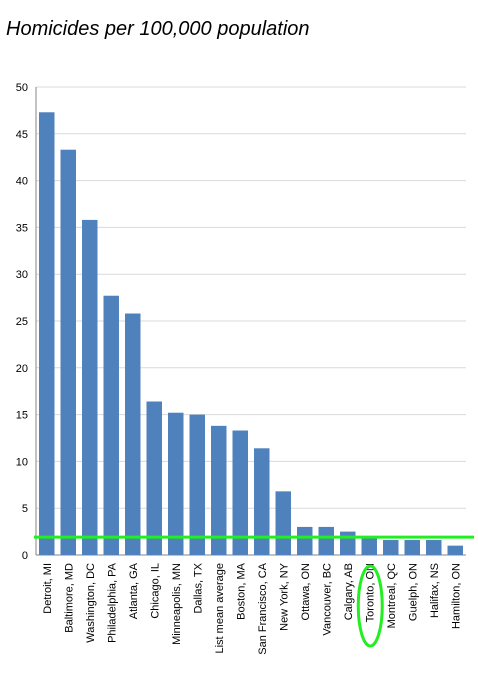 Image resolution: width=478 pixels, height=679 pixels. Describe the element at coordinates (48, 588) in the screenshot. I see `x-category-label: Detroit, MI` at that location.